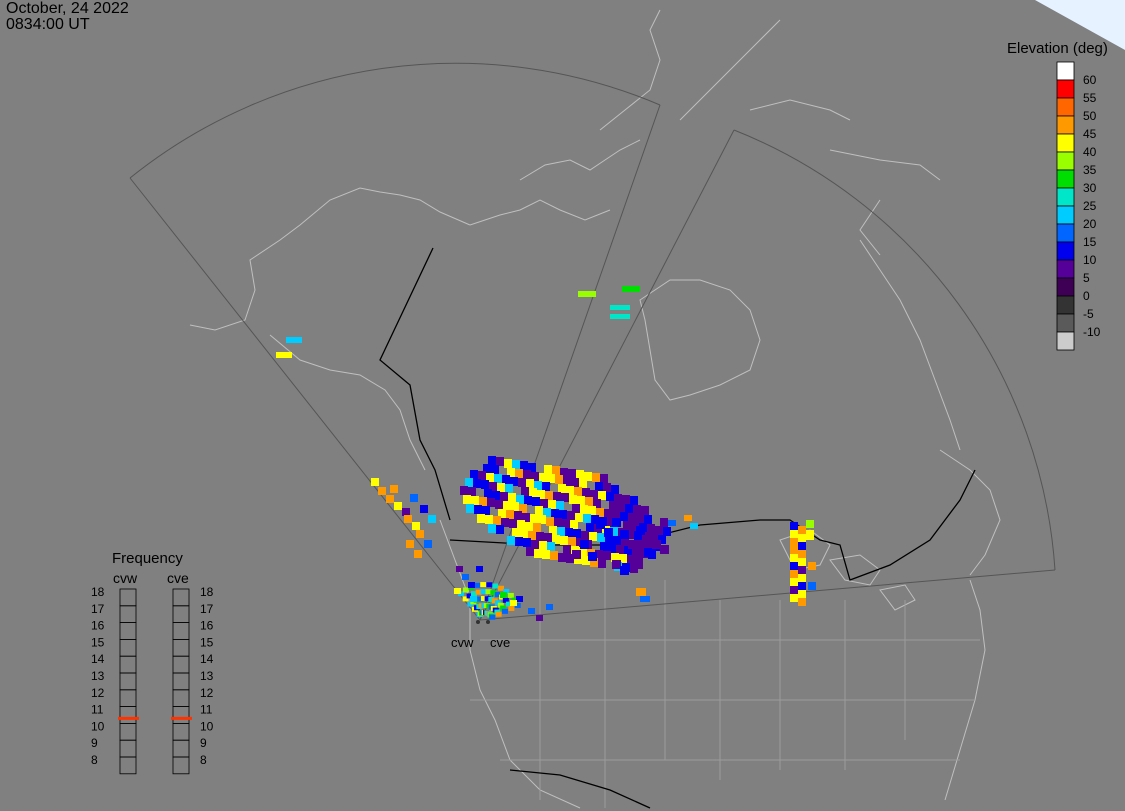  I want to click on freq-scale-label: 18, so click(207, 592).